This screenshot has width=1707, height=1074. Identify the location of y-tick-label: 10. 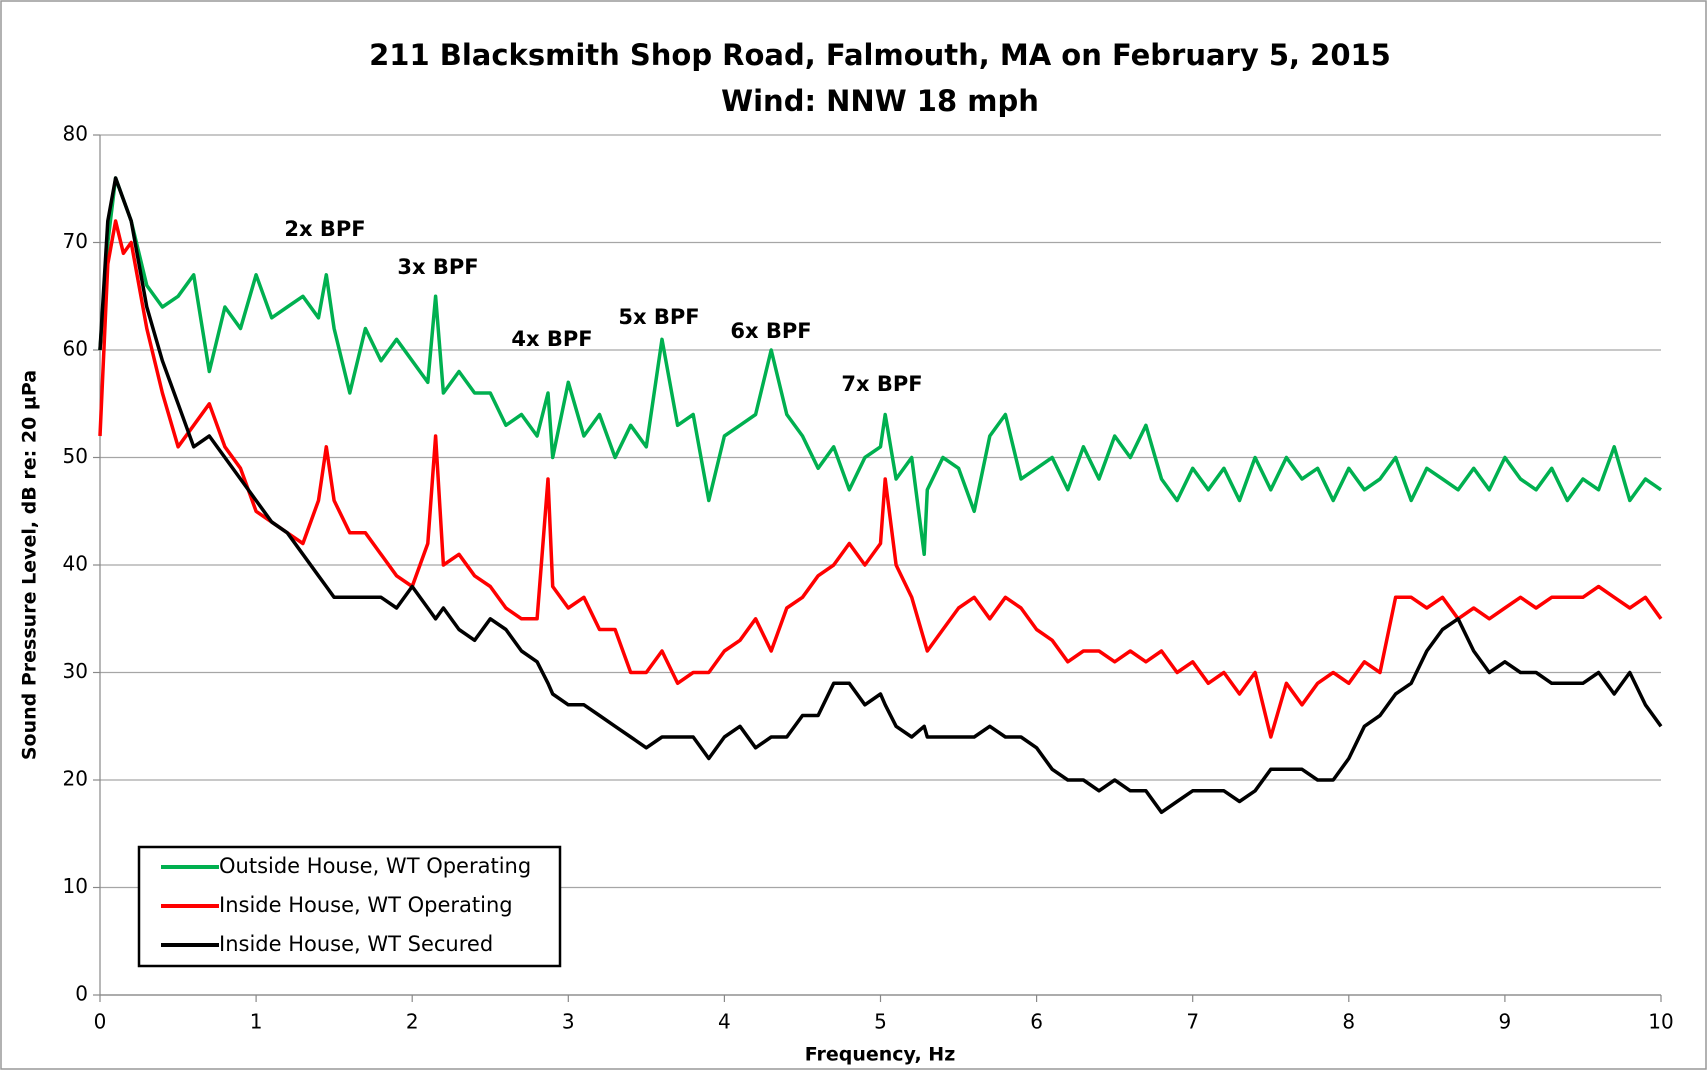
(75, 886).